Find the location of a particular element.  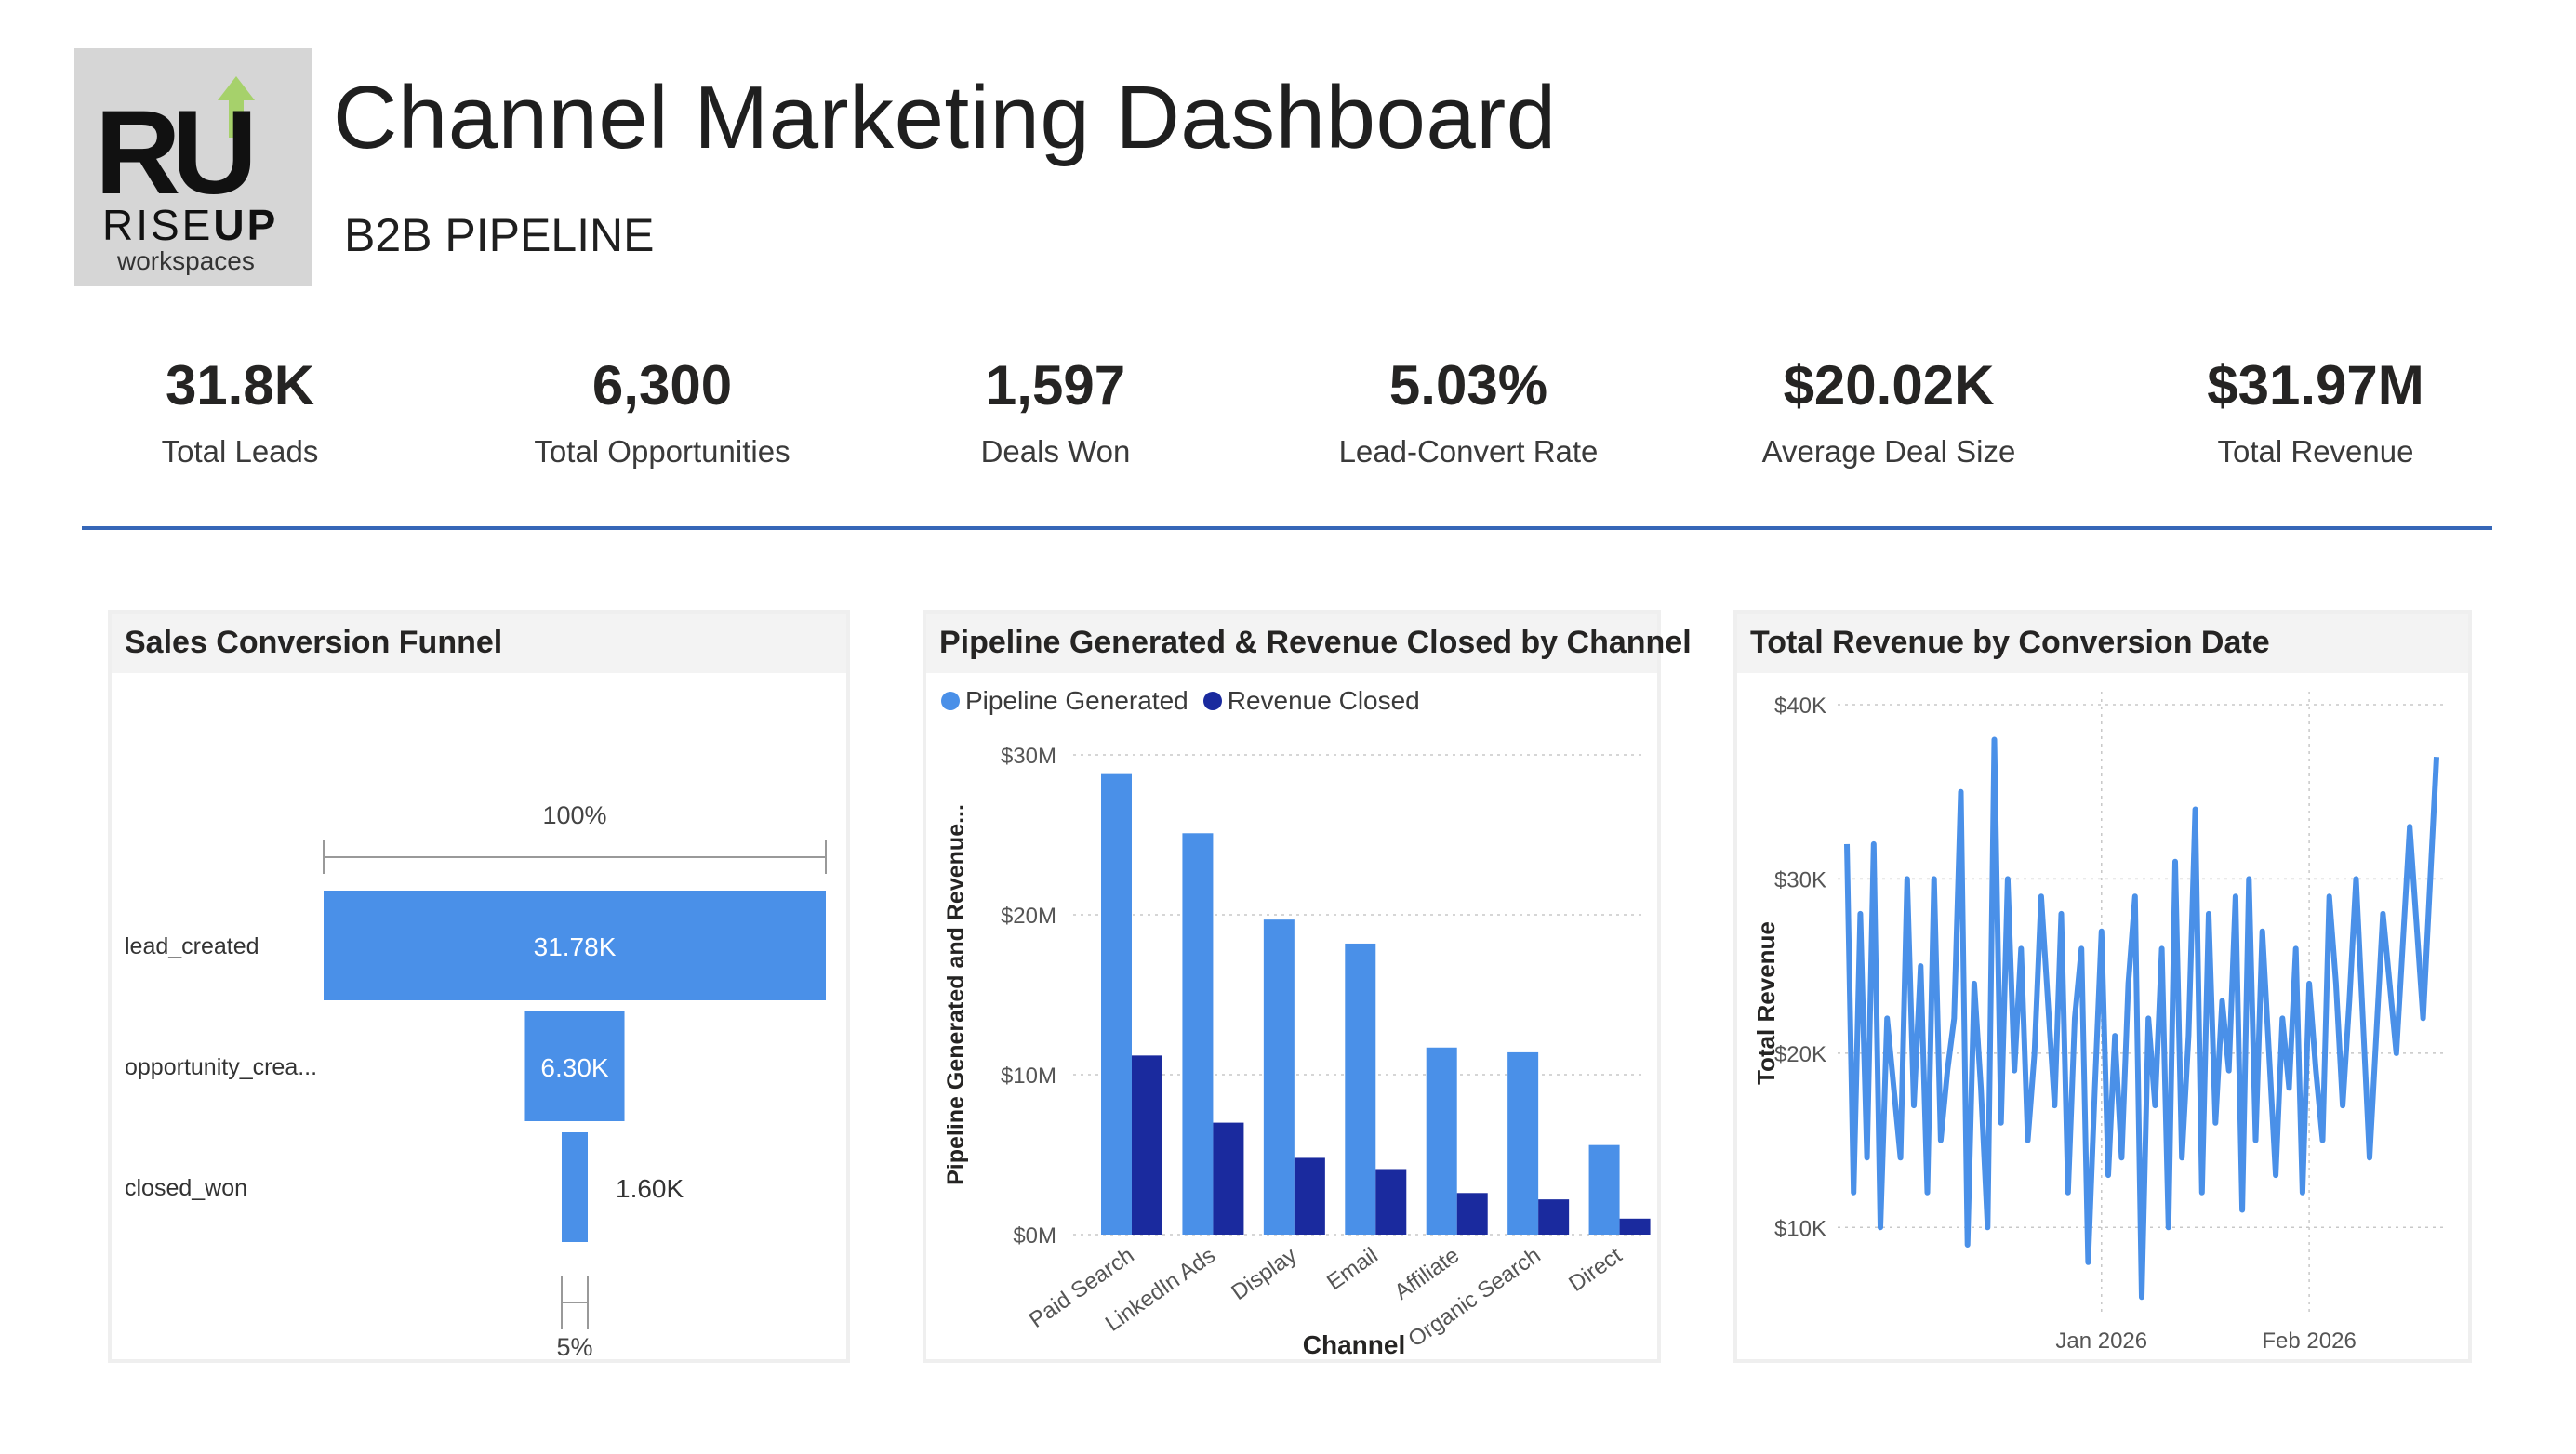

y-tick-label: $20M is located at coordinates (1028, 916).